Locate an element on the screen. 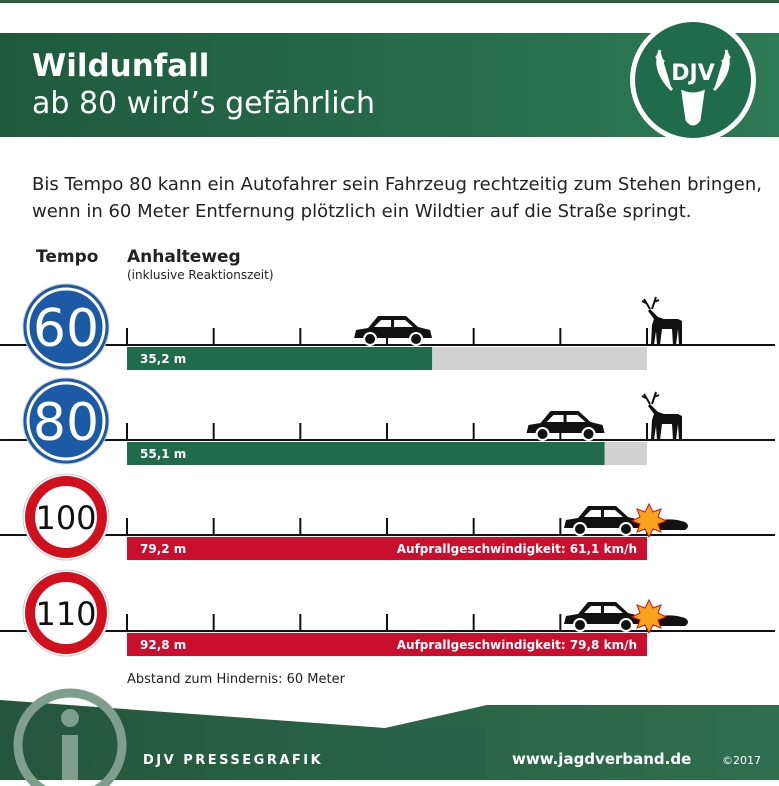 This screenshot has height=786, width=779. value-label: 92,8 m is located at coordinates (163, 645).